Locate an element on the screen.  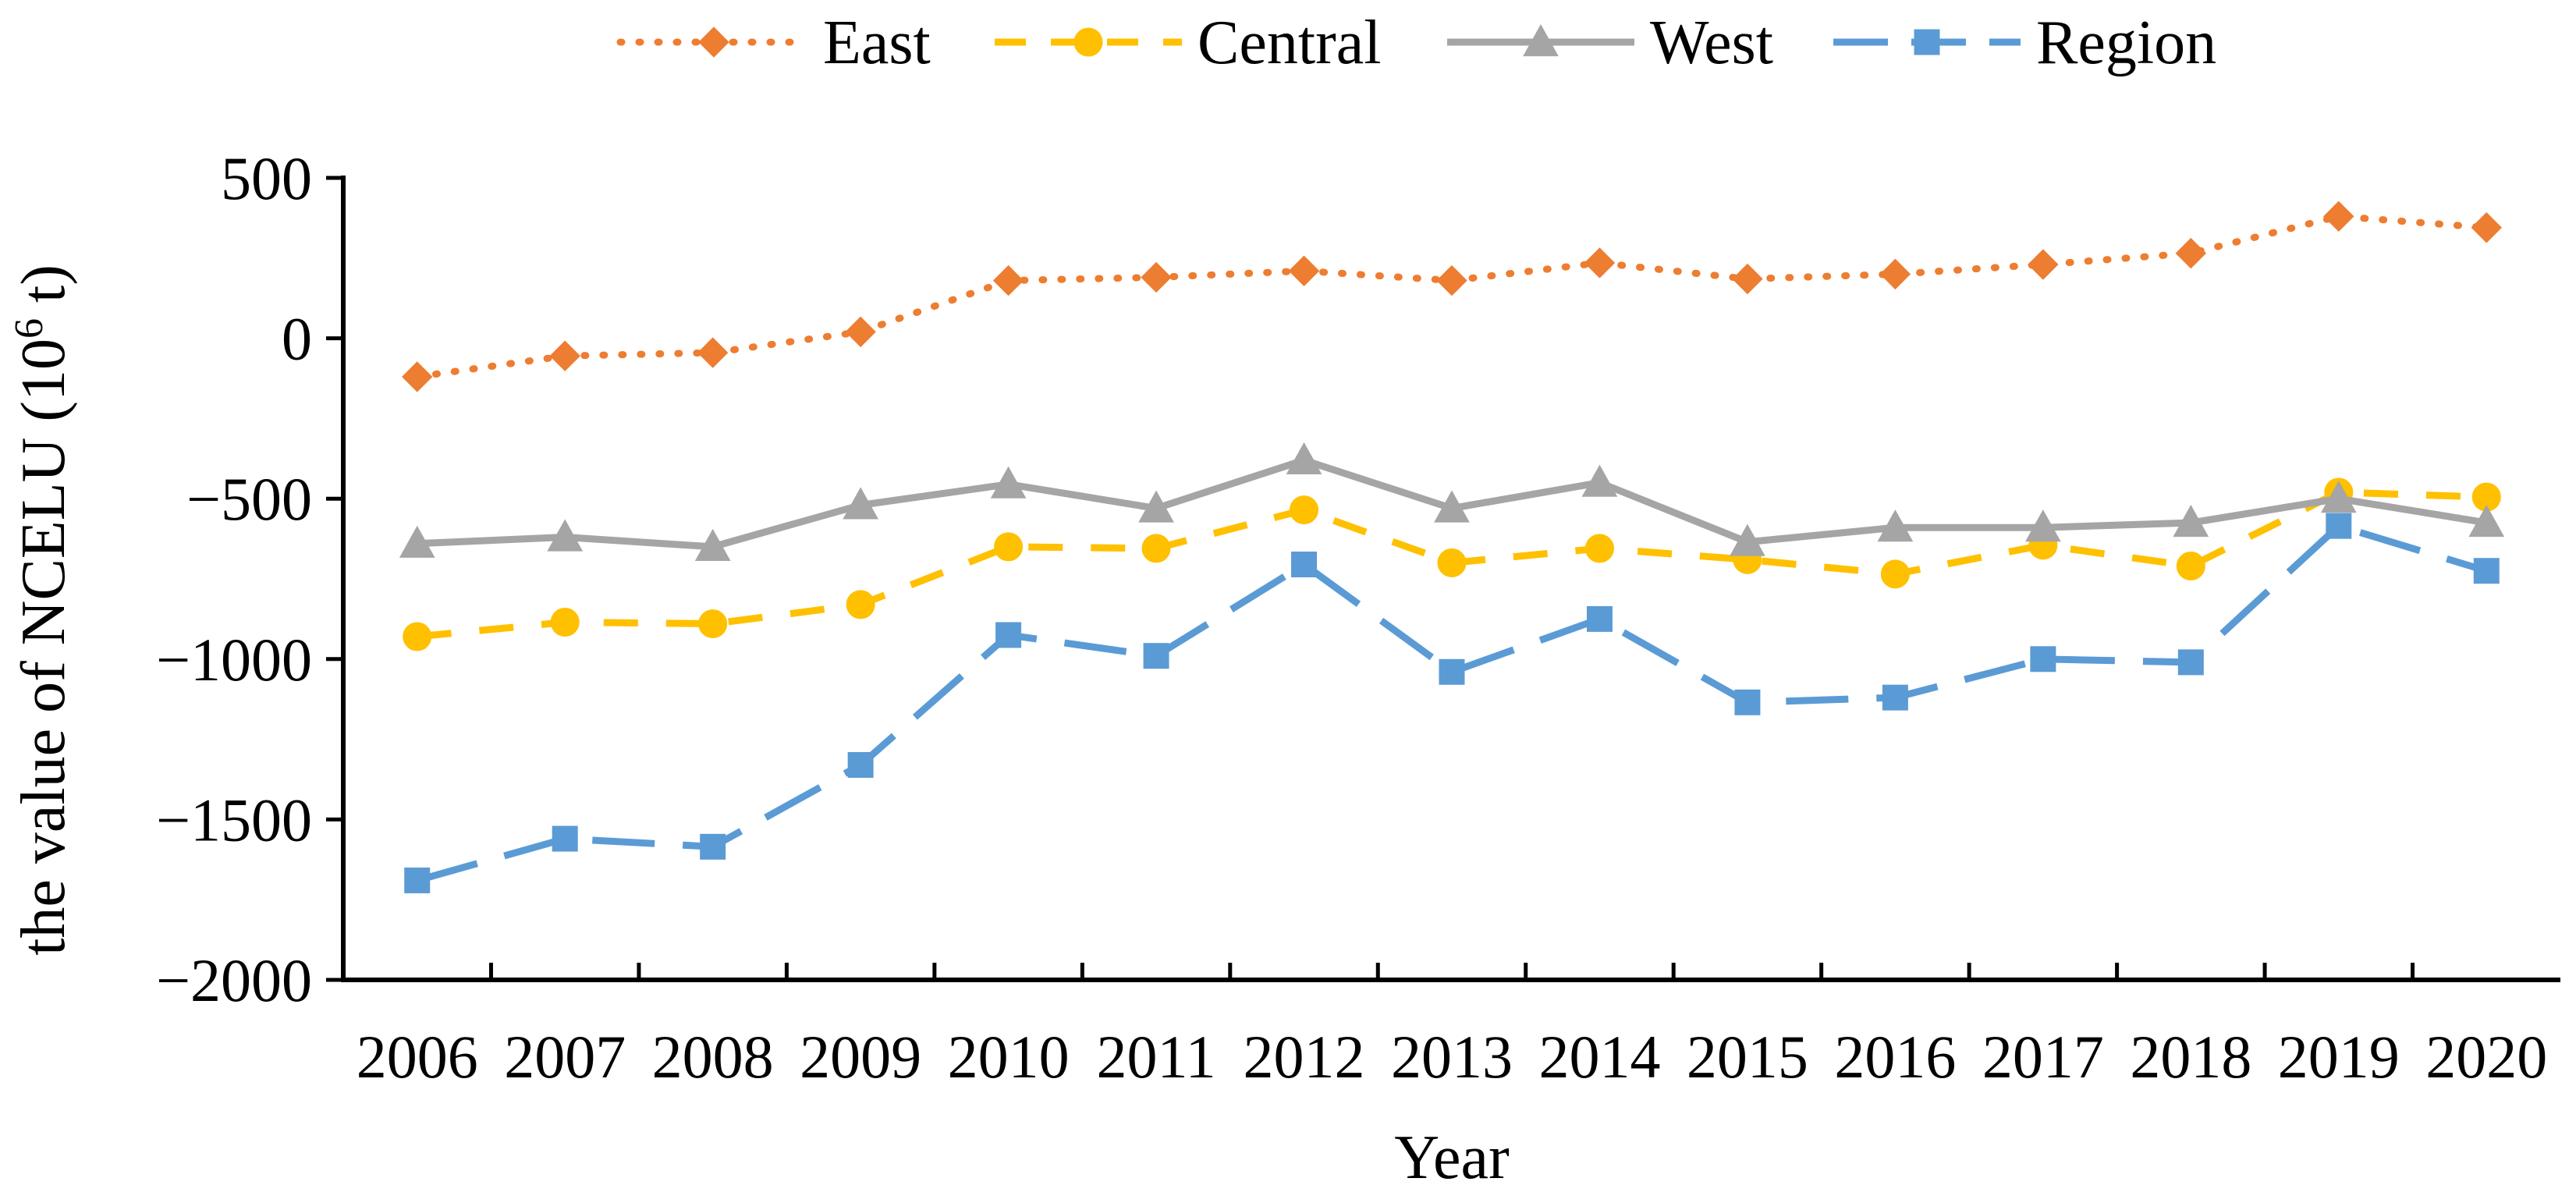
x-tick-label: 2013 is located at coordinates (1452, 1057).